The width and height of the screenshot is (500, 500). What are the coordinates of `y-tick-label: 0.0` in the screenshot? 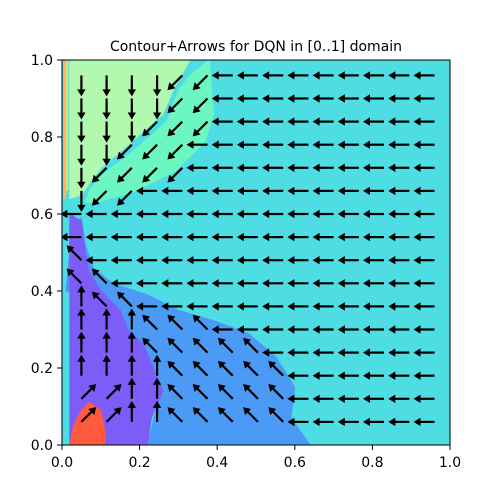 It's located at (42, 446).